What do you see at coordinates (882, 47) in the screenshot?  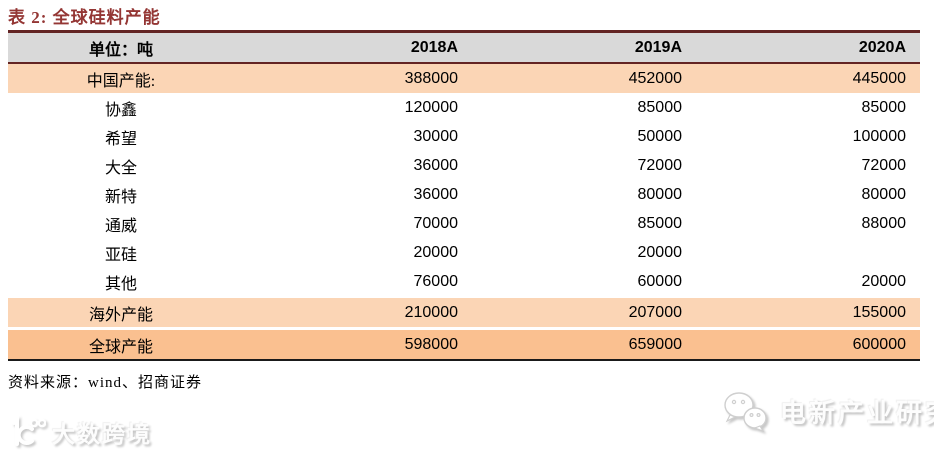 I see `col-header-2020a: 2020A` at bounding box center [882, 47].